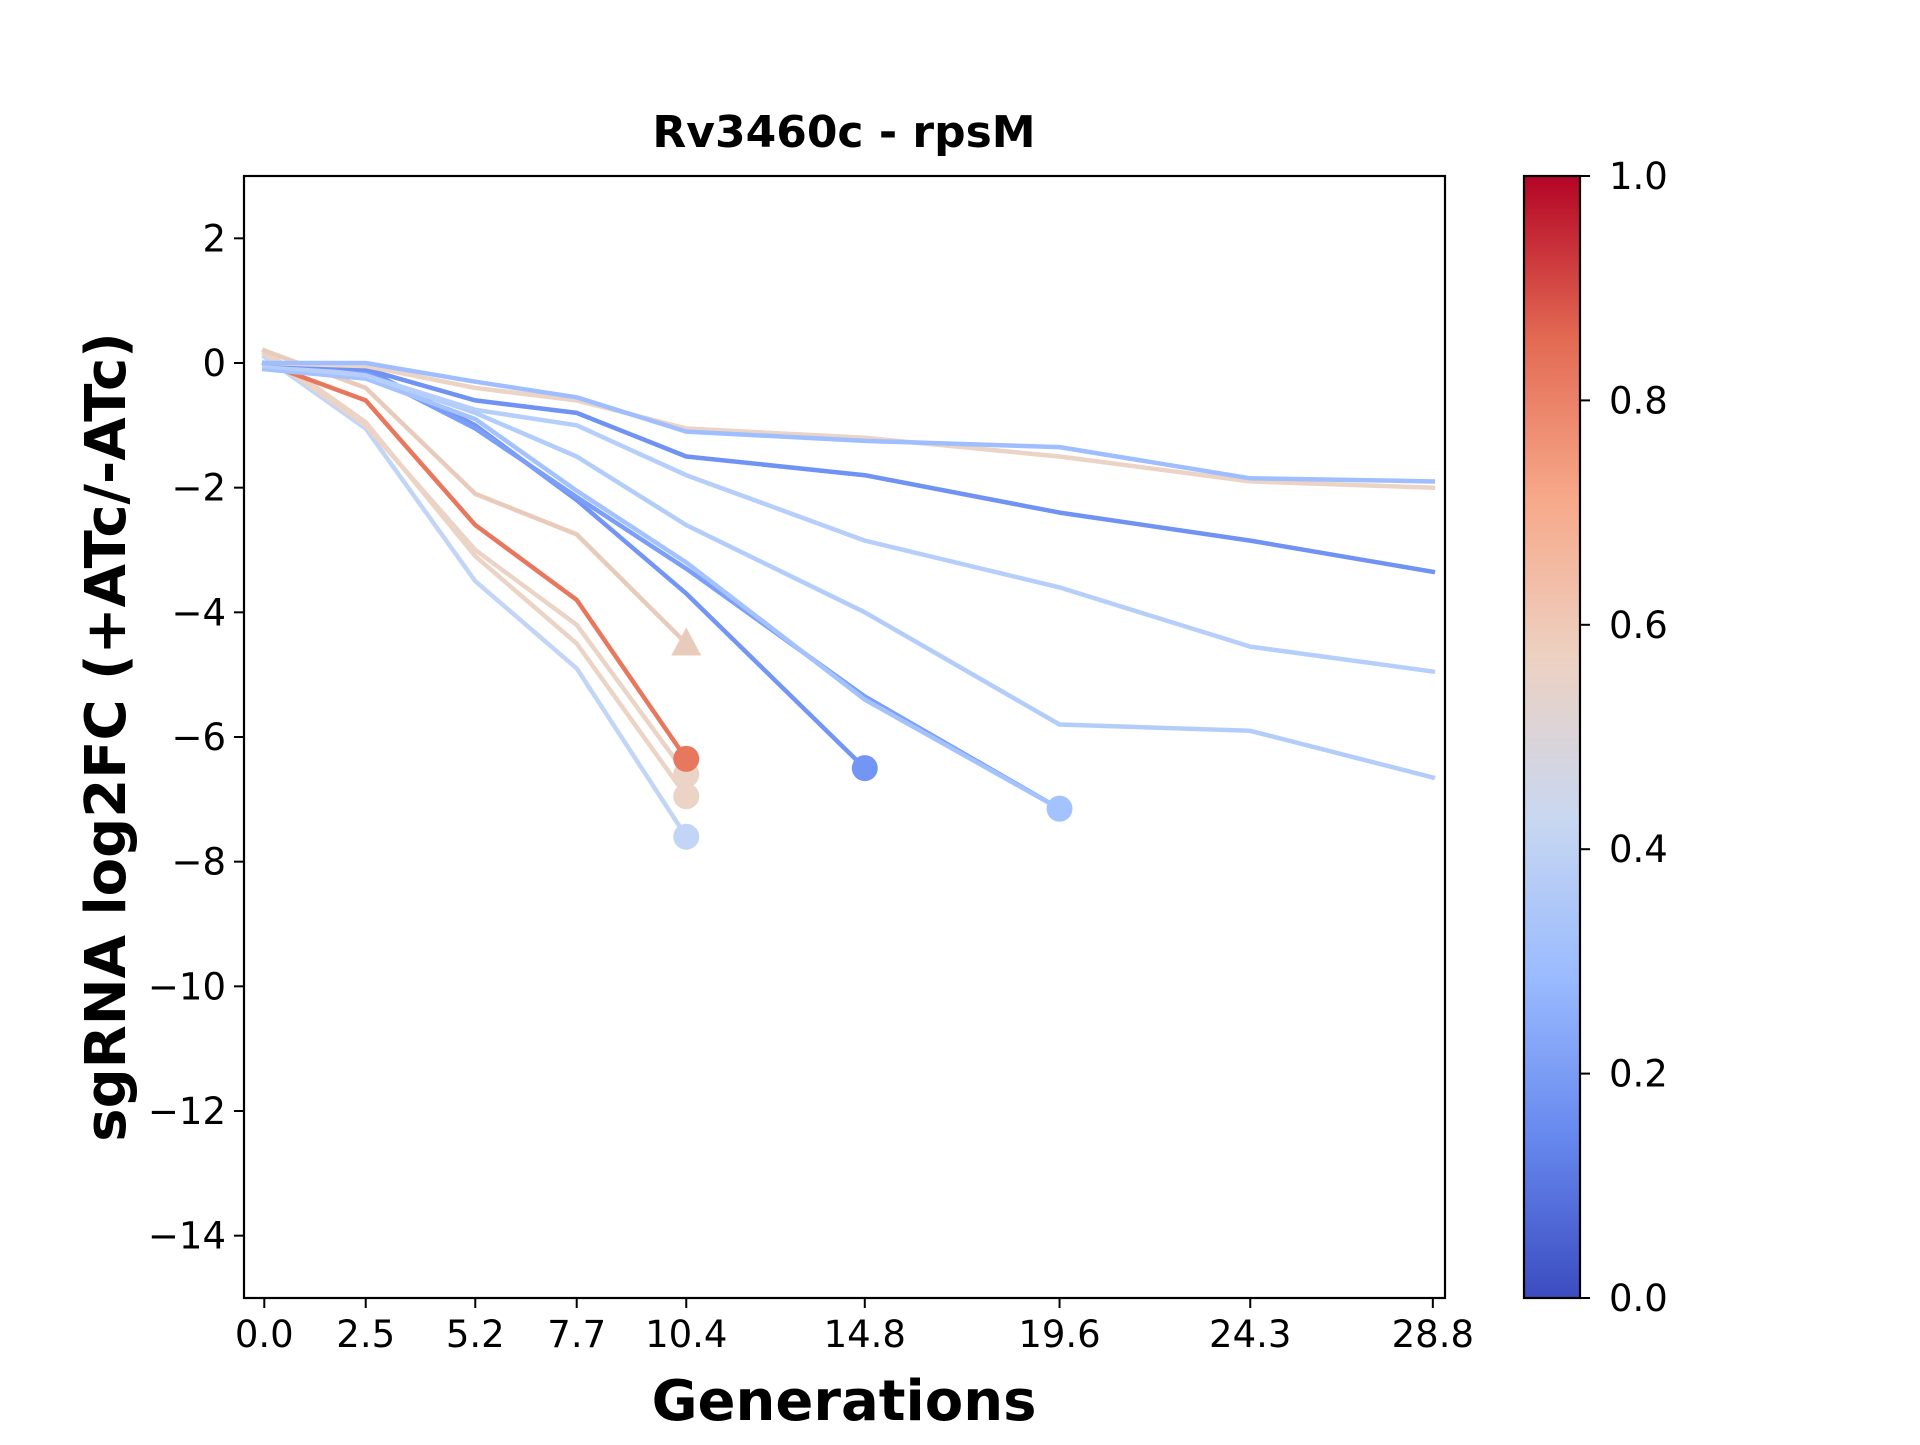 This screenshot has width=1920, height=1445. Describe the element at coordinates (475, 1334) in the screenshot. I see `x-tick-label: 5.2` at that location.